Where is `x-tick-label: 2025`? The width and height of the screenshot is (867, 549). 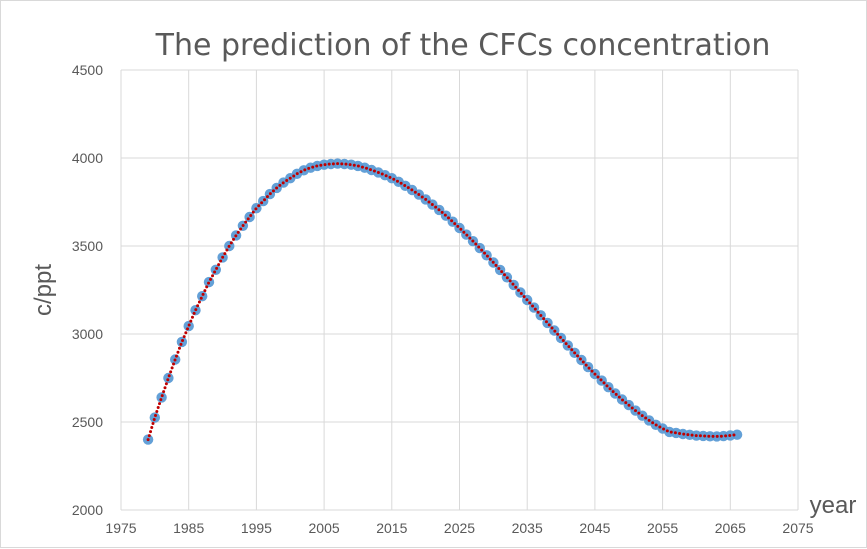 x-tick-label: 2025 is located at coordinates (459, 528).